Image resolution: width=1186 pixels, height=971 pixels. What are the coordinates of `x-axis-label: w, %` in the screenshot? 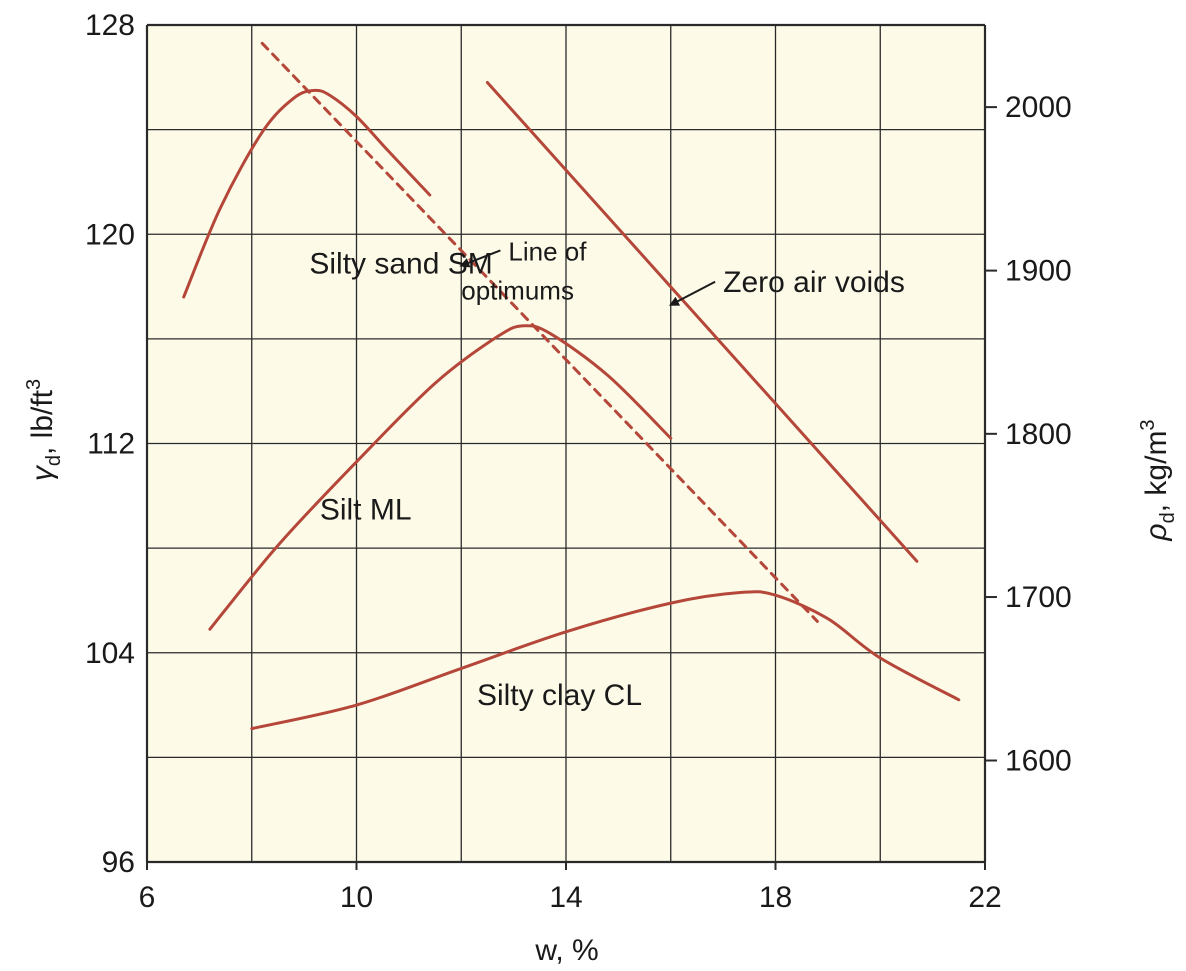 It's located at (566, 950).